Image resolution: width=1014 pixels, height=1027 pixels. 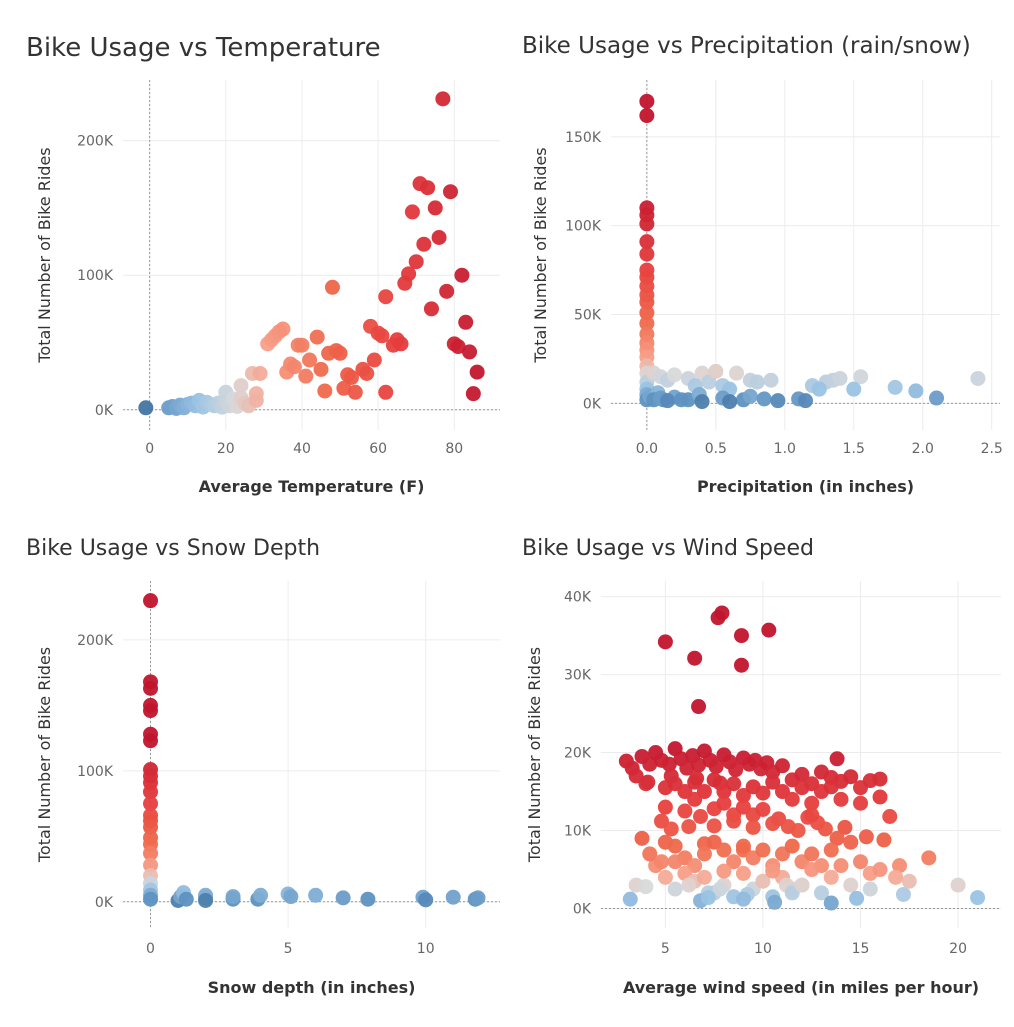 What do you see at coordinates (312, 486) in the screenshot?
I see `x-axis-label: Average Temperature (F)` at bounding box center [312, 486].